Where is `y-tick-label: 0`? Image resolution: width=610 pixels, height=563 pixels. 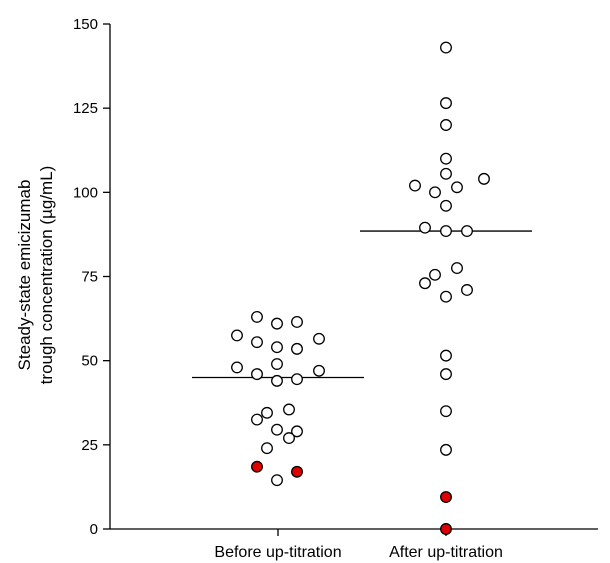 y-tick-label: 0 is located at coordinates (94, 529).